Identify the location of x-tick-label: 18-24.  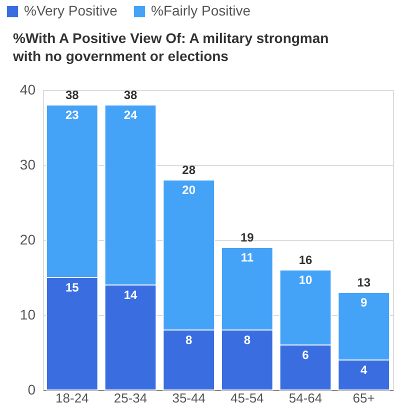
(72, 398).